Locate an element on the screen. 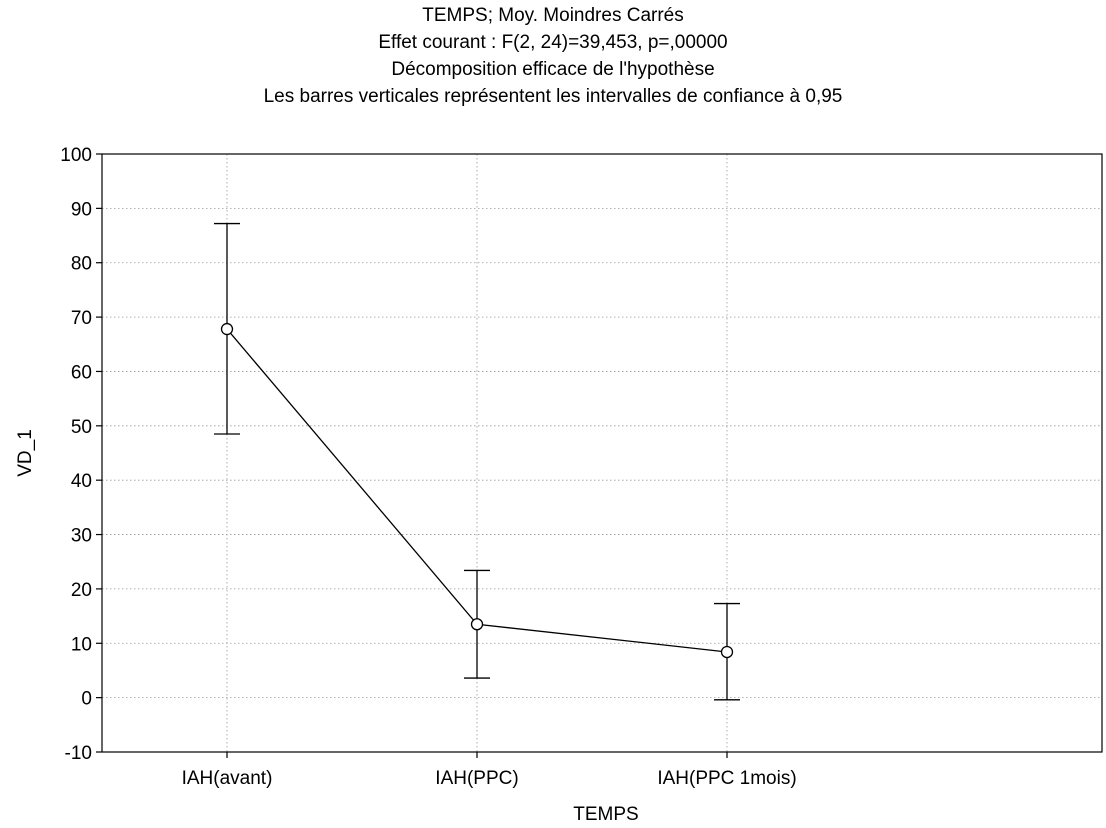  x-axis-ticks: IAH(avant) IAH(PPC) IAH(PPC 1mois) is located at coordinates (489, 770).